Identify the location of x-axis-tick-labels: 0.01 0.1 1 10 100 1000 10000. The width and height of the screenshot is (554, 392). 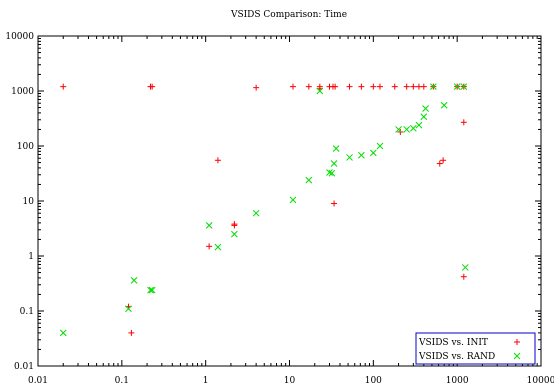
(291, 381).